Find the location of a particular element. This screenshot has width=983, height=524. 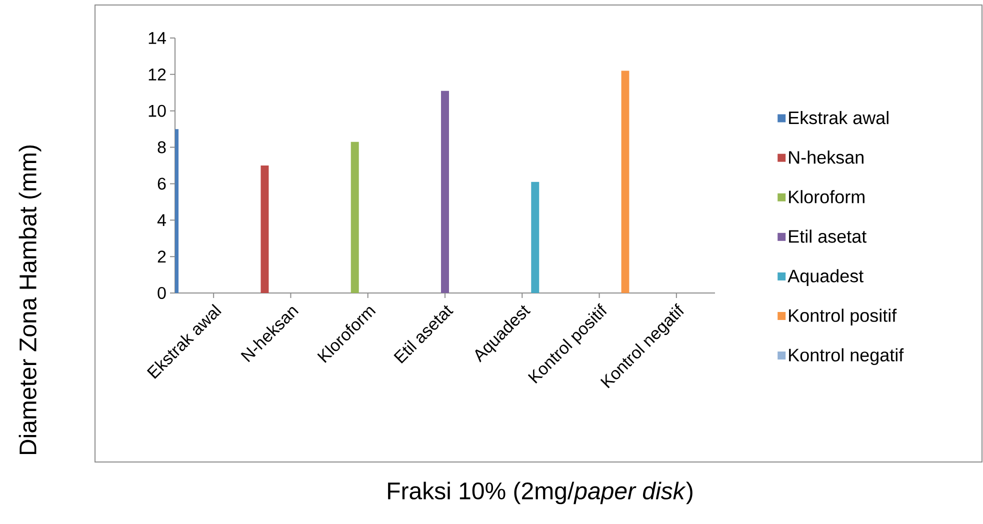

y-tick-label: 8 is located at coordinates (162, 147).